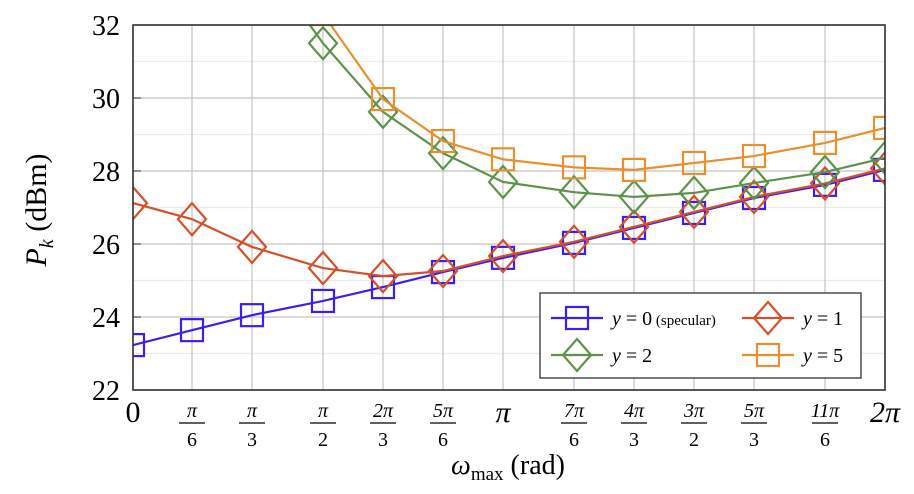 The image size is (914, 494). Describe the element at coordinates (503, 412) in the screenshot. I see `x-tick-label: π` at that location.